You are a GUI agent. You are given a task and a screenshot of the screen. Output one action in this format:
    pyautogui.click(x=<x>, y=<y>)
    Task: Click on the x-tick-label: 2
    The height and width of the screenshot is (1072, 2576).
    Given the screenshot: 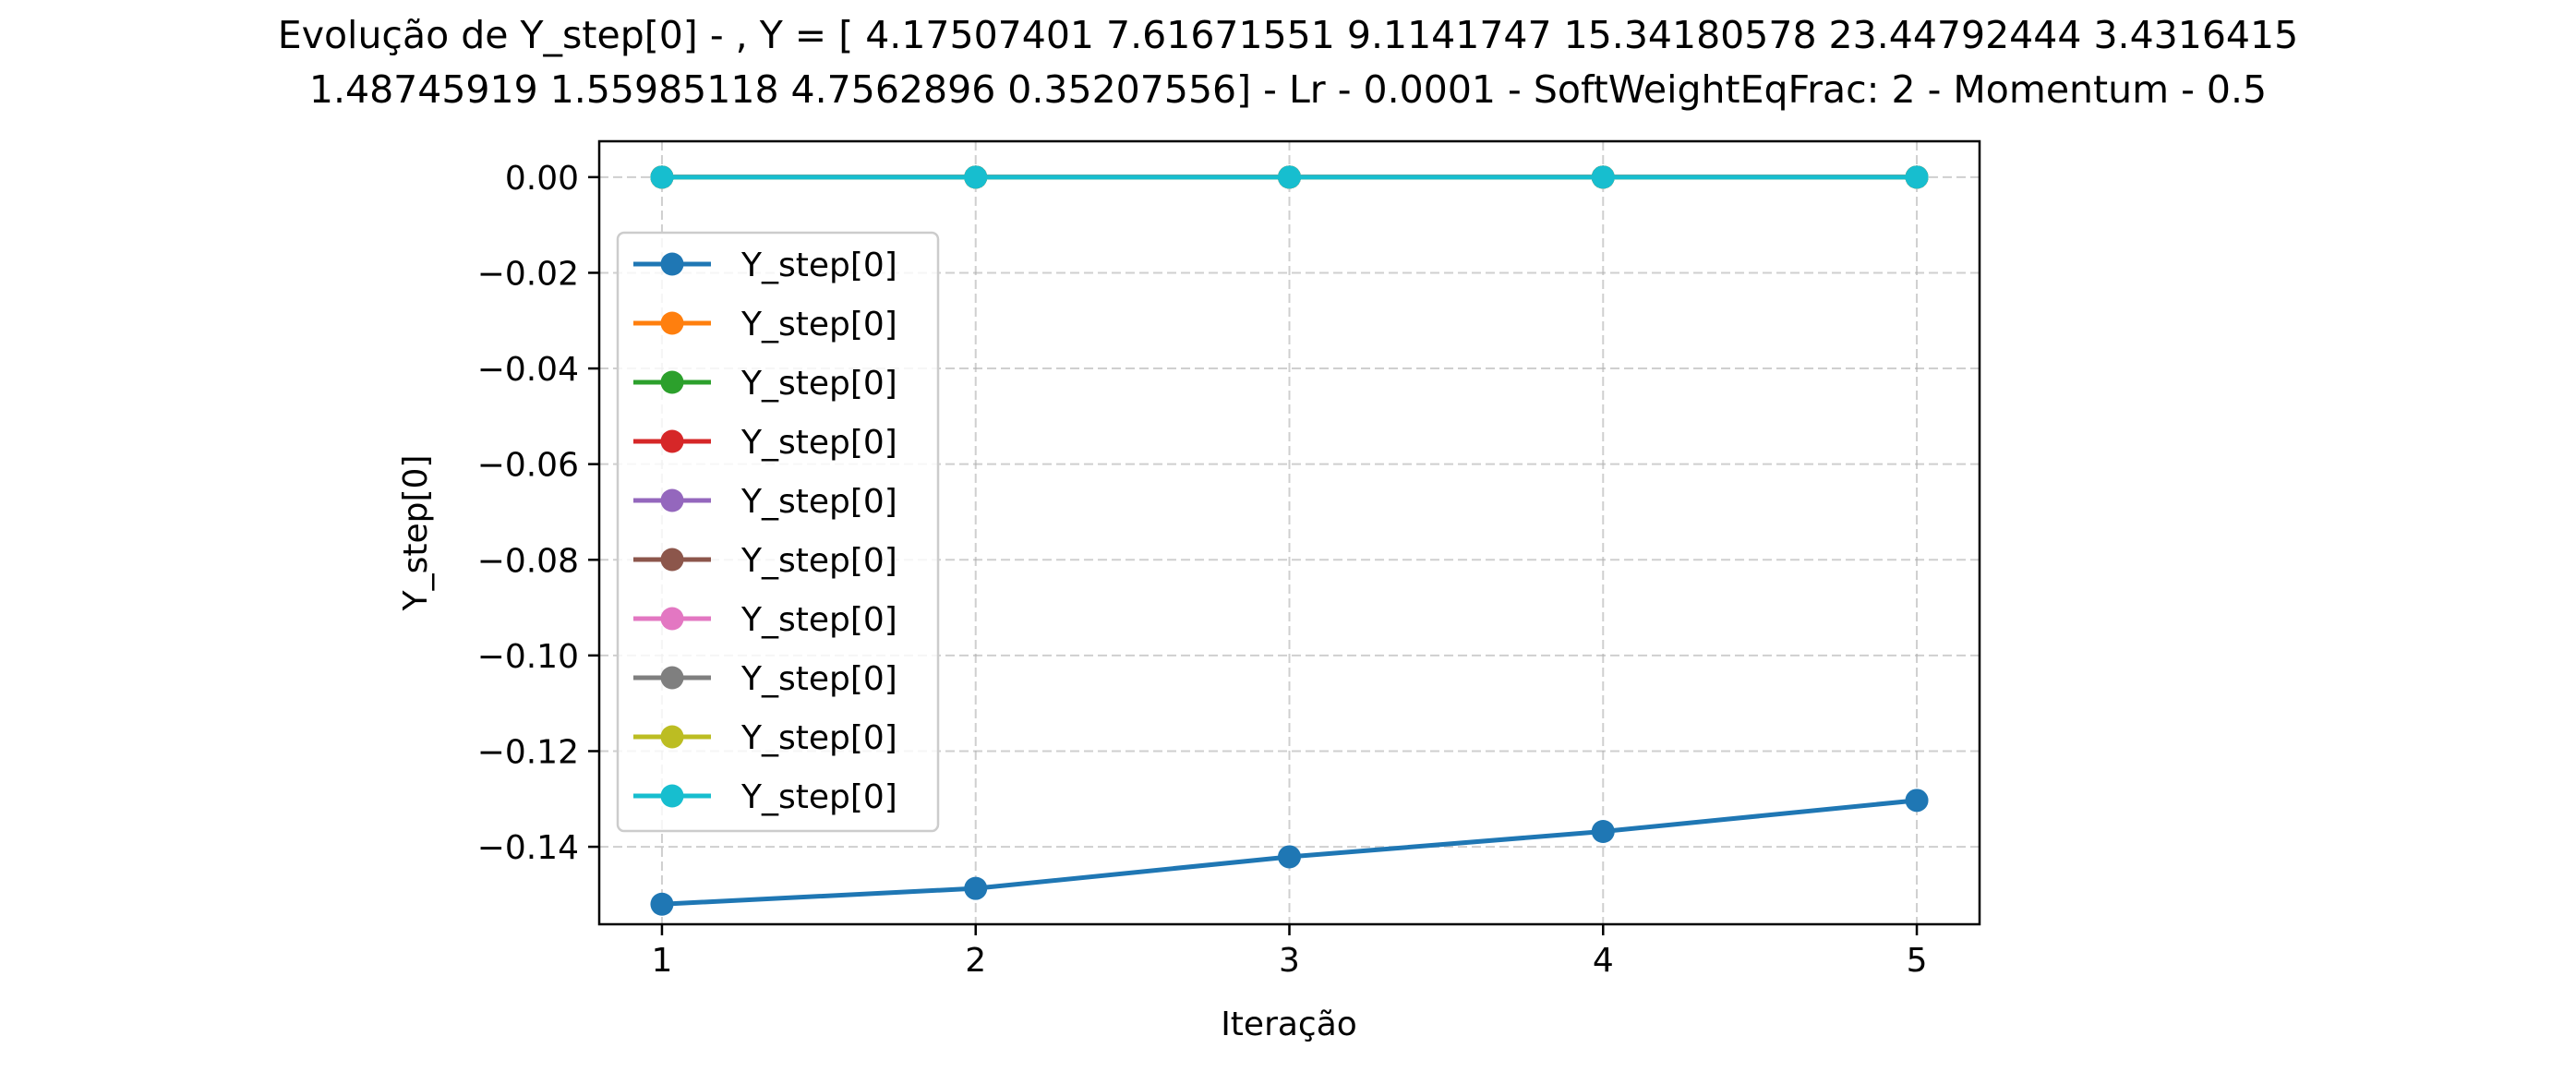 What is the action you would take?
    pyautogui.click(x=975, y=961)
    